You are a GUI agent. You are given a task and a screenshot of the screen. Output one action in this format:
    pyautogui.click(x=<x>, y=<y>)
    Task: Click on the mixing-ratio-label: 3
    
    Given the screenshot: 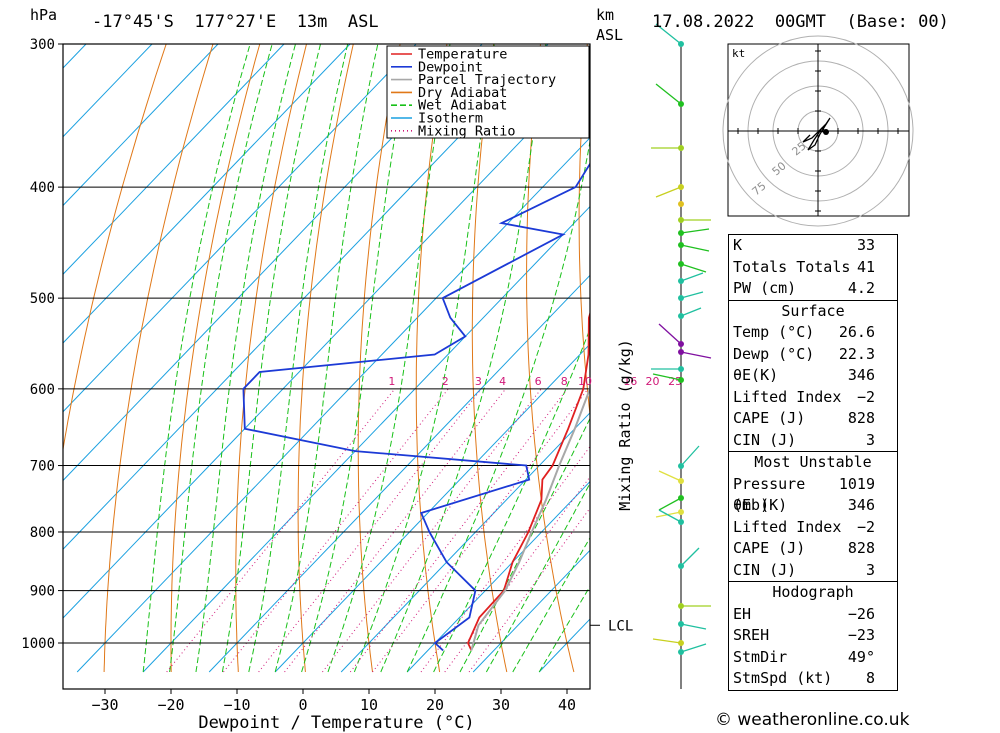 What is the action you would take?
    pyautogui.click(x=478, y=381)
    